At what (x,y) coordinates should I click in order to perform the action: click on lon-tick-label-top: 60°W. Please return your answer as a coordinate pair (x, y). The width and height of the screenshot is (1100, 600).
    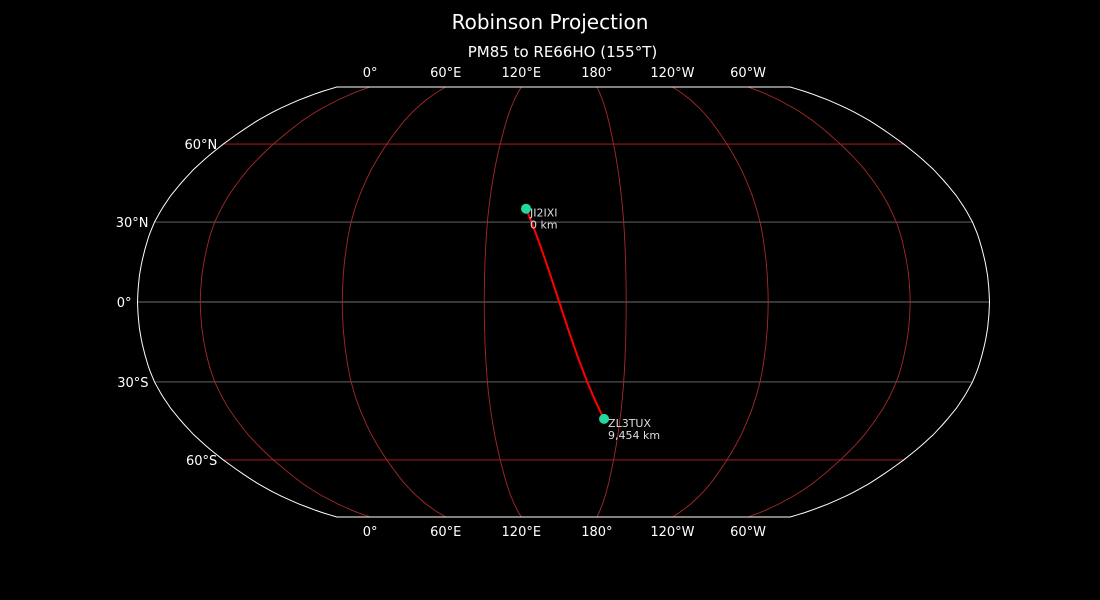
    Looking at the image, I should click on (748, 73).